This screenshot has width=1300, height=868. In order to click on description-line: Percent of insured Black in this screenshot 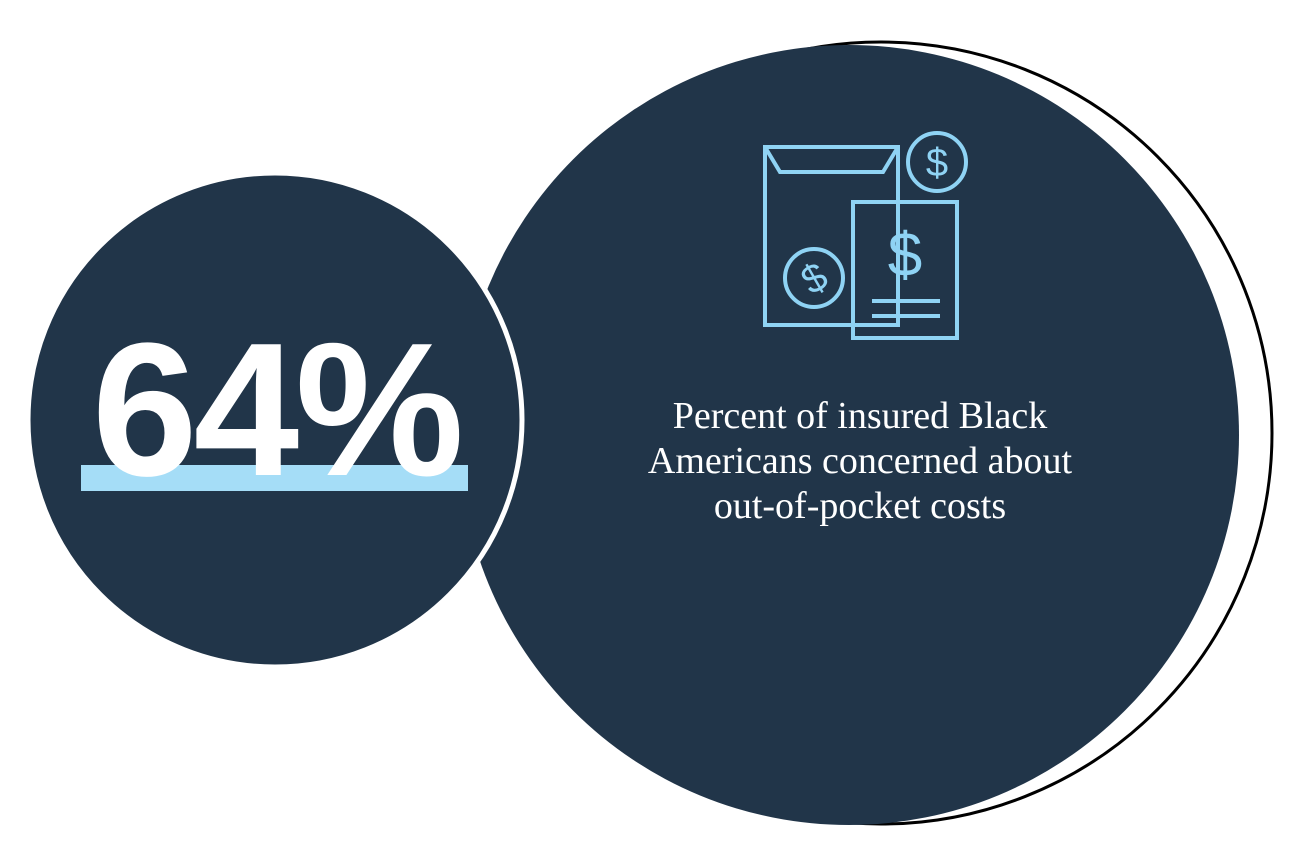, I will do `click(860, 416)`.